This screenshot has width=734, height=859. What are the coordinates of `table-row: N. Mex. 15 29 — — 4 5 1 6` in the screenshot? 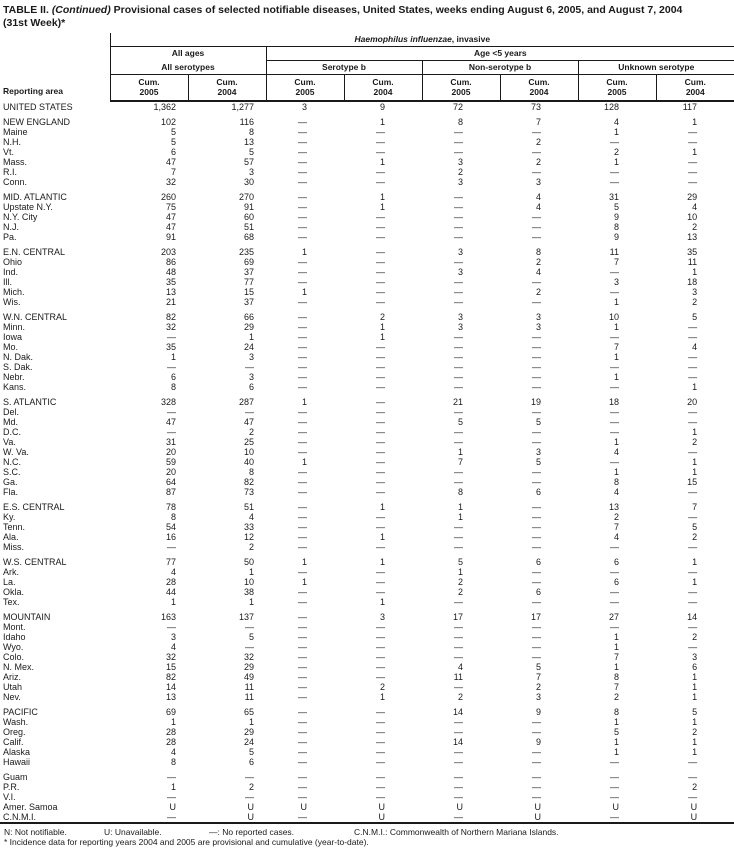 It's located at (367, 667).